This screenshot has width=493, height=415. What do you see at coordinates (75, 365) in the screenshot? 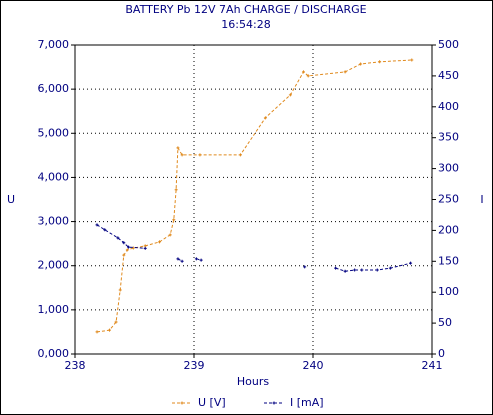
I see `x-tick-label: 238` at bounding box center [75, 365].